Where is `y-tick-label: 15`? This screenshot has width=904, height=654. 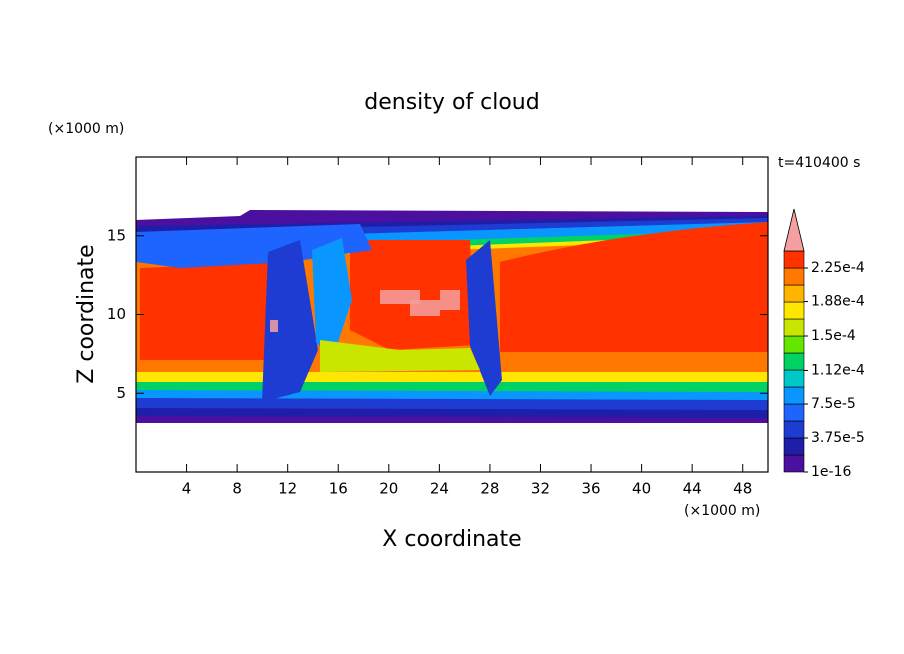
y-tick-label: 15 is located at coordinates (116, 235).